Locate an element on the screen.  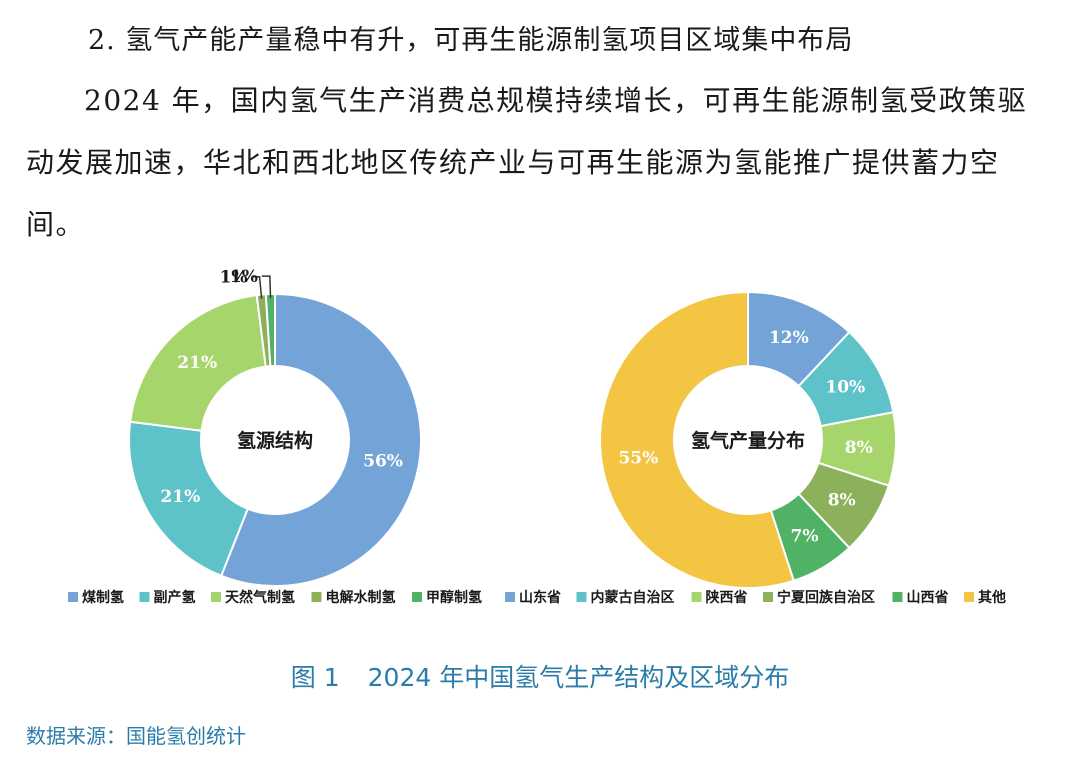
slice-label: 55% is located at coordinates (638, 458).